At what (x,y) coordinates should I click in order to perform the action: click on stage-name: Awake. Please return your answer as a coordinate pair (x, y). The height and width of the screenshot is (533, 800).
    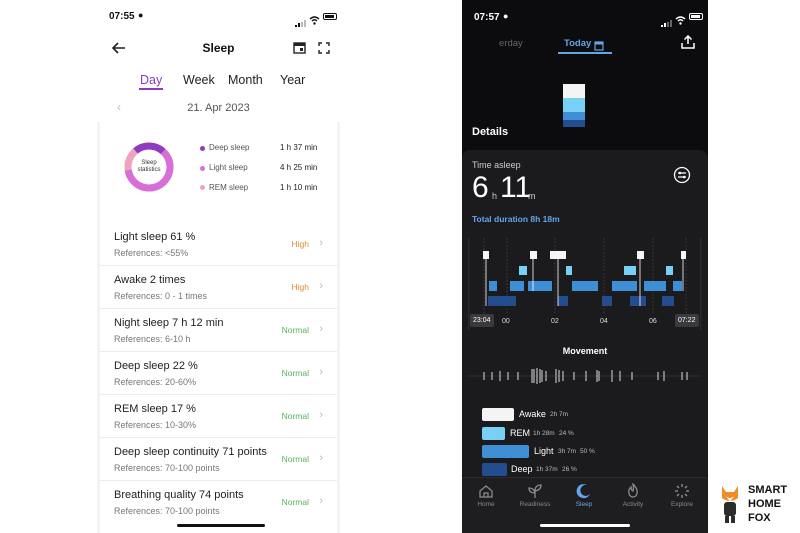
    Looking at the image, I should click on (532, 414).